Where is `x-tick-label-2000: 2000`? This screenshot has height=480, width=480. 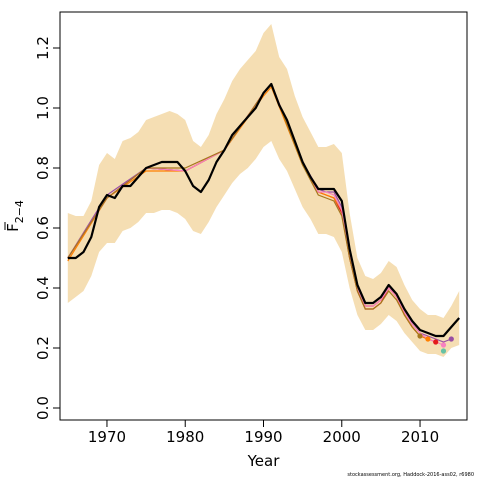 x-tick-label-2000: 2000 is located at coordinates (342, 437).